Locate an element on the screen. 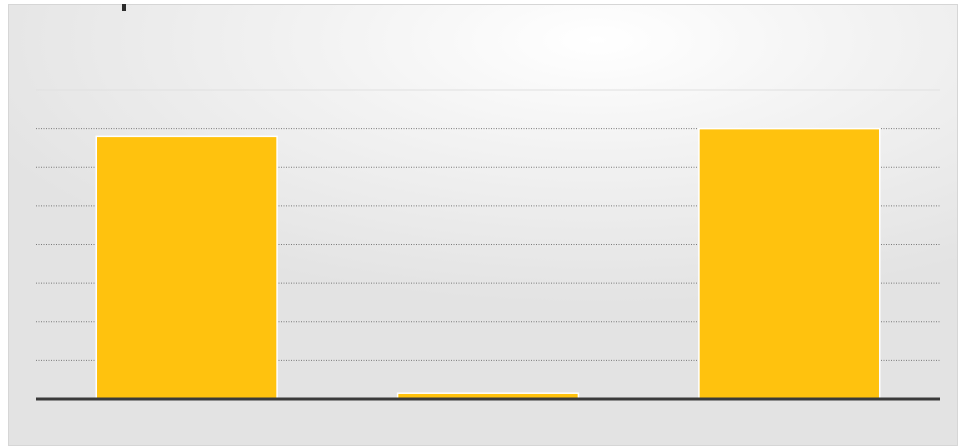  corner-mark is located at coordinates (124, 7).